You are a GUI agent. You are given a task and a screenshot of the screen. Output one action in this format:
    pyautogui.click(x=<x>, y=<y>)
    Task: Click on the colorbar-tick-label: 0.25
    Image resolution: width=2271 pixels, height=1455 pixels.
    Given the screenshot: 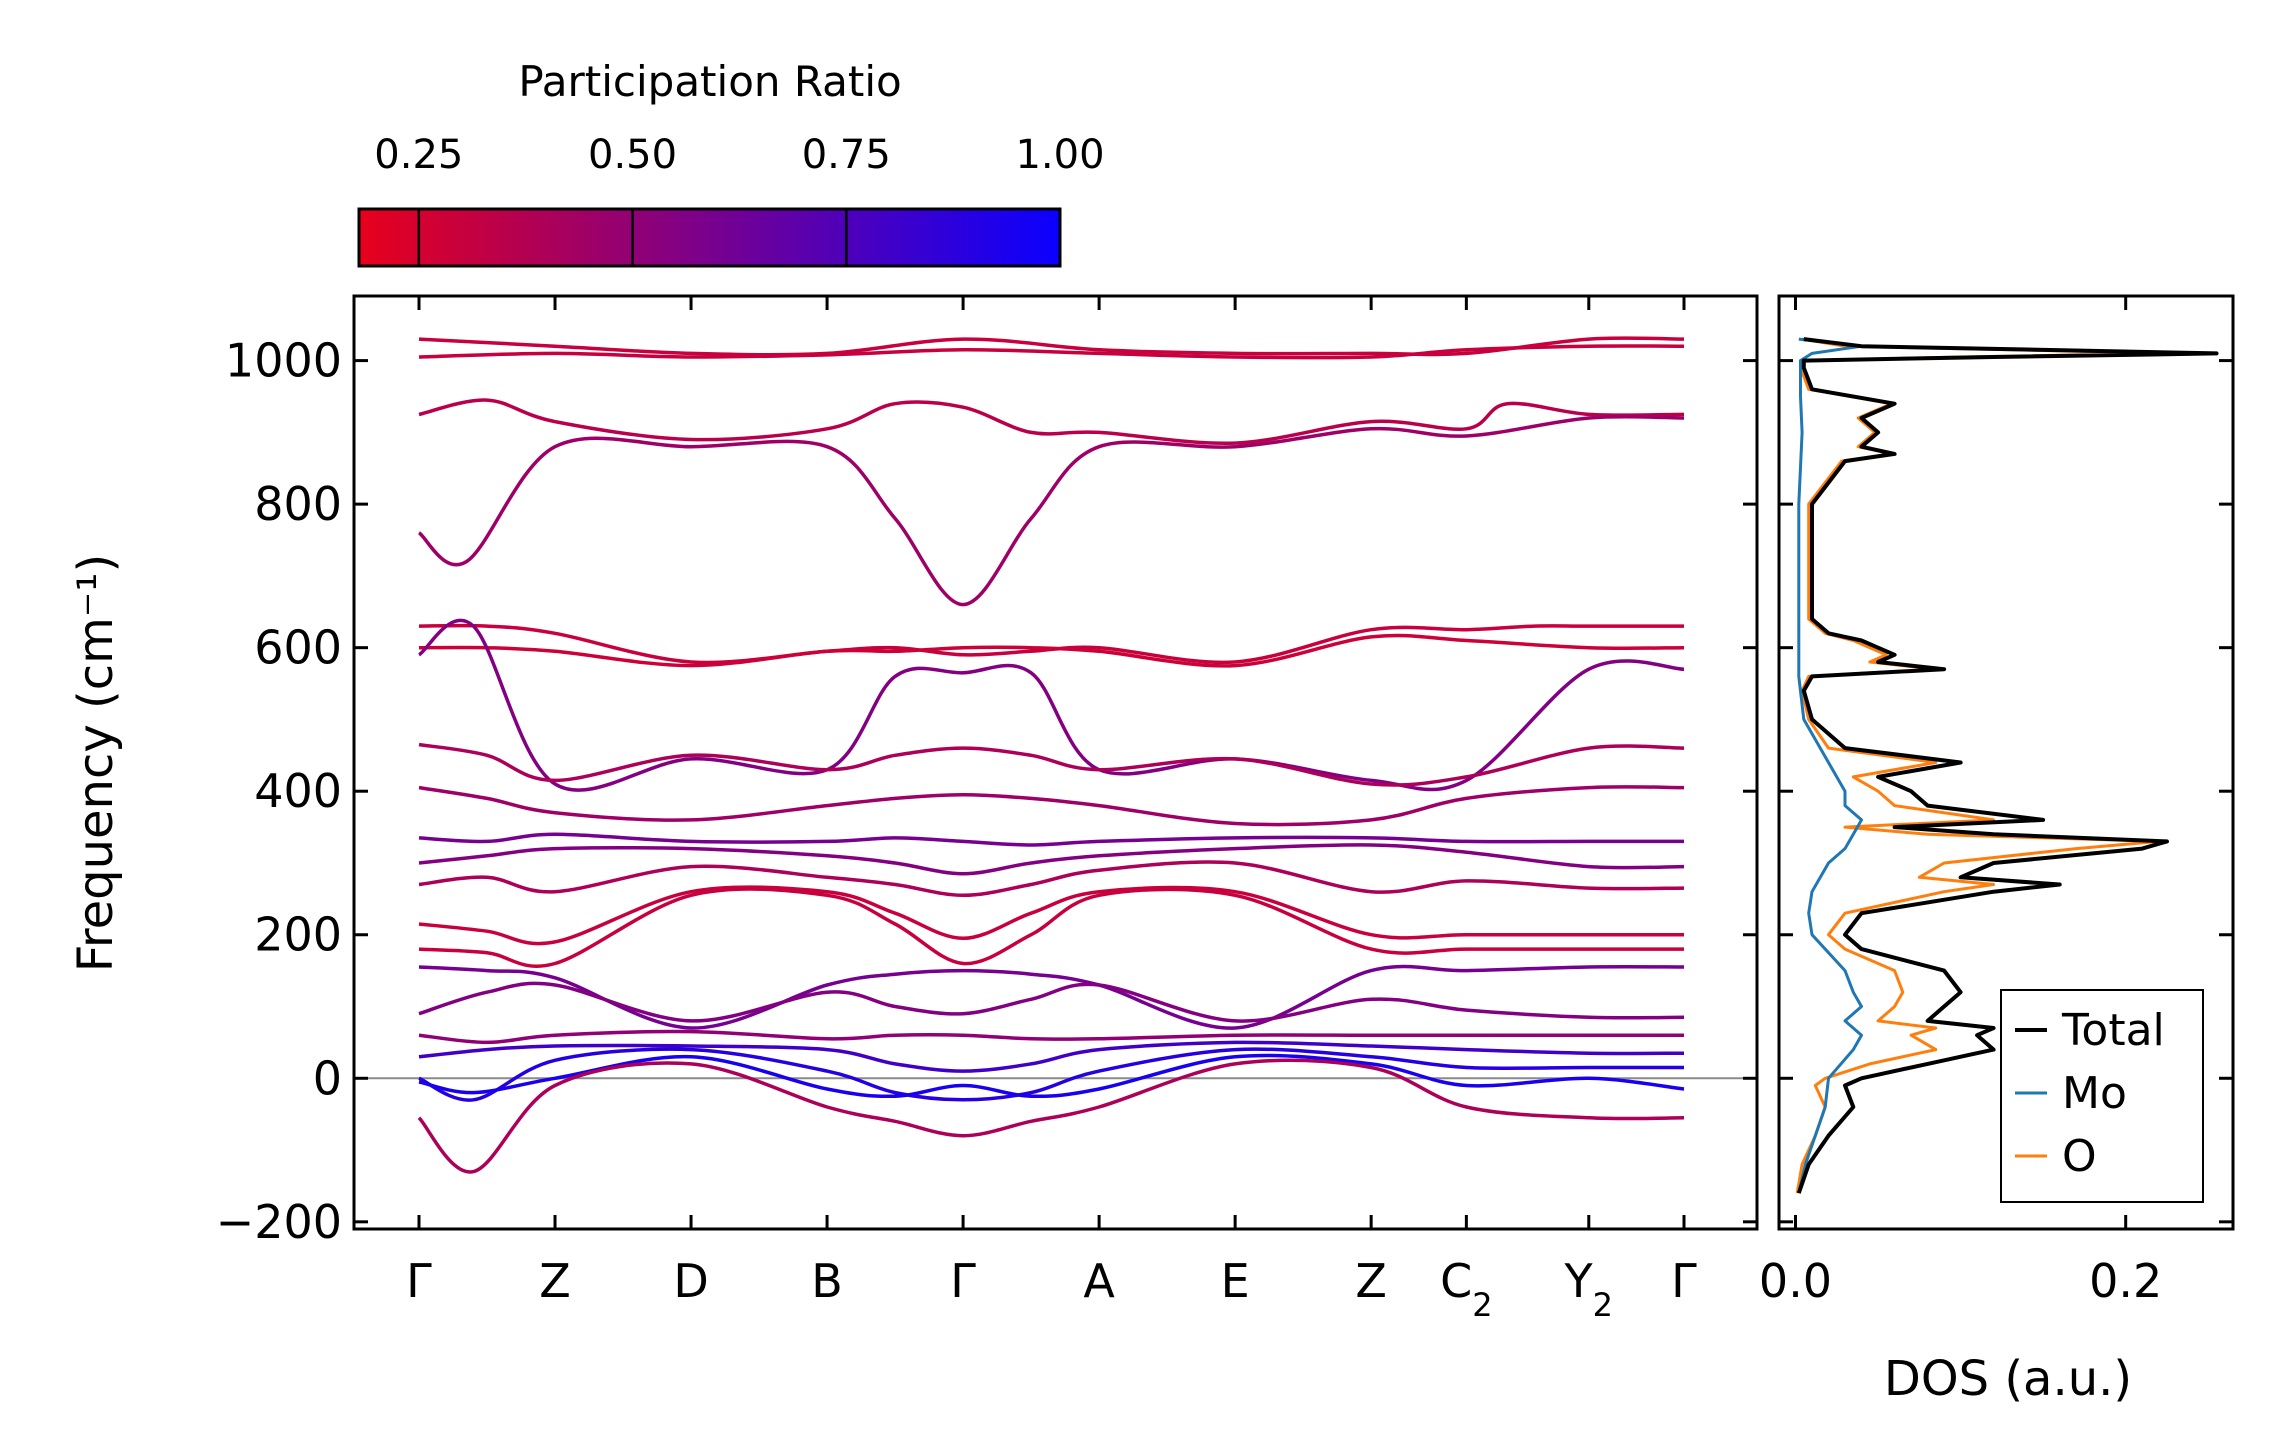 What is the action you would take?
    pyautogui.click(x=418, y=155)
    